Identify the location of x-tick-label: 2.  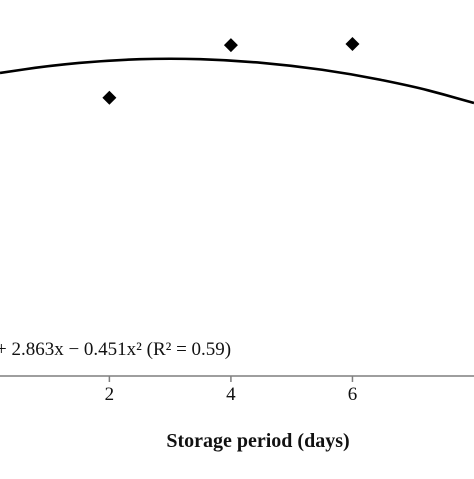
(110, 394).